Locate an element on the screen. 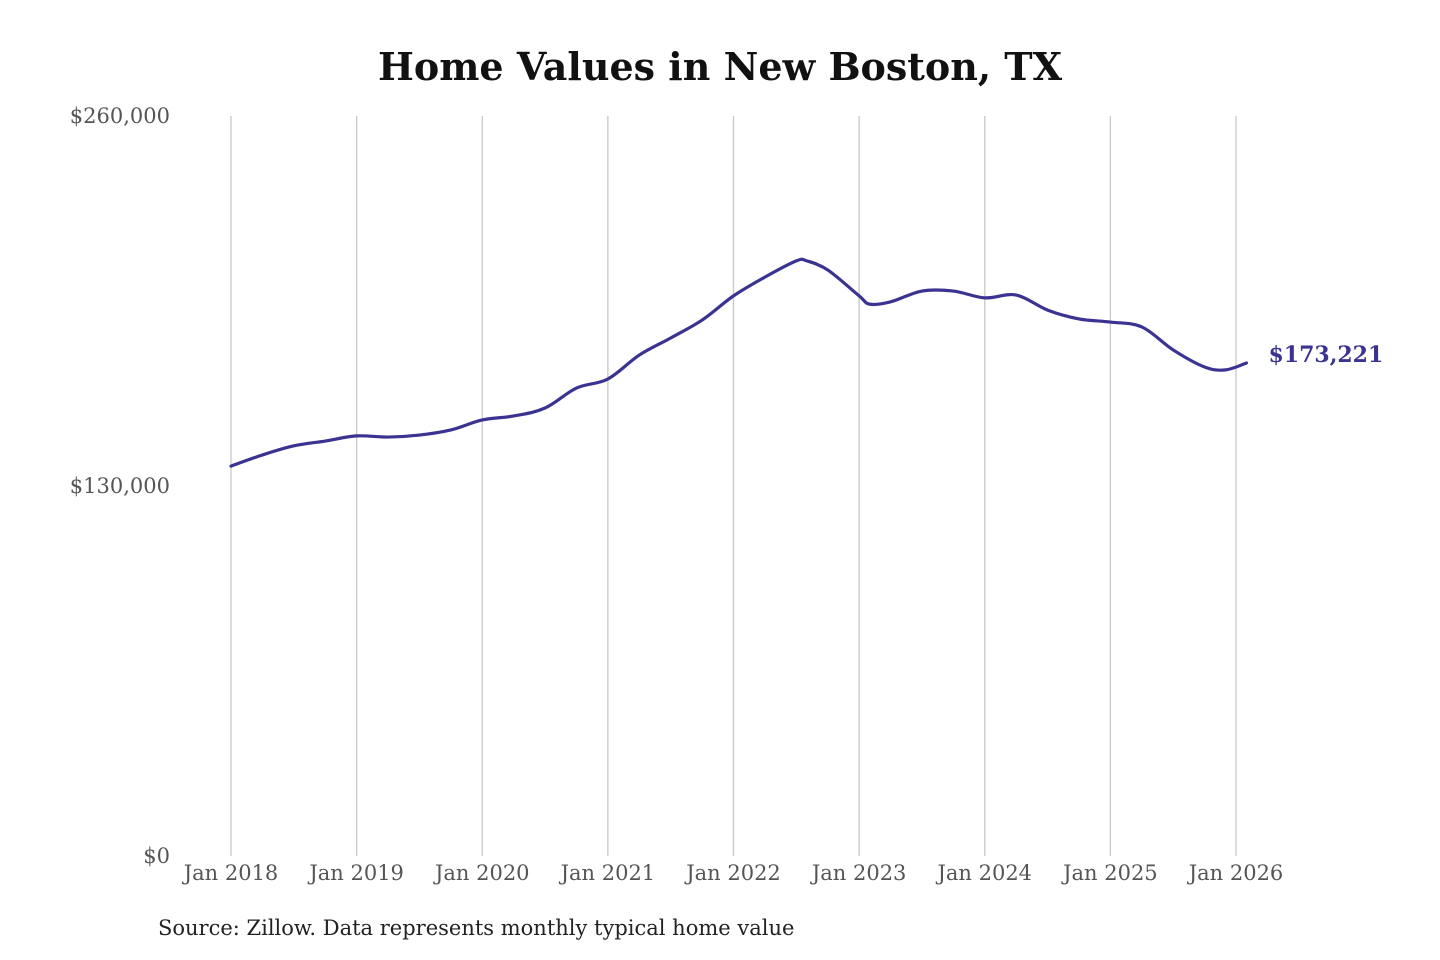 The width and height of the screenshot is (1440, 960). y-tick-label: $0 is located at coordinates (156, 856).